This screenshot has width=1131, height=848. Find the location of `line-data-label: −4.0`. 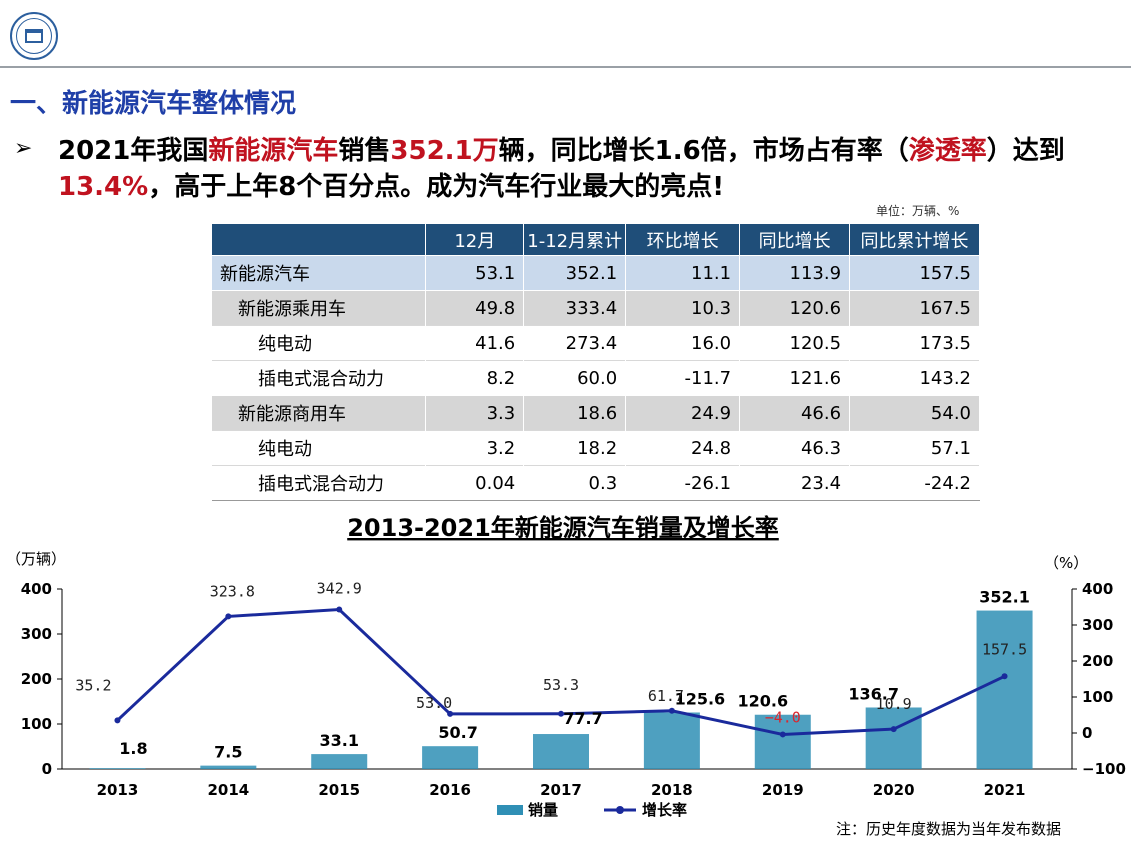

line-data-label: −4.0 is located at coordinates (783, 717).